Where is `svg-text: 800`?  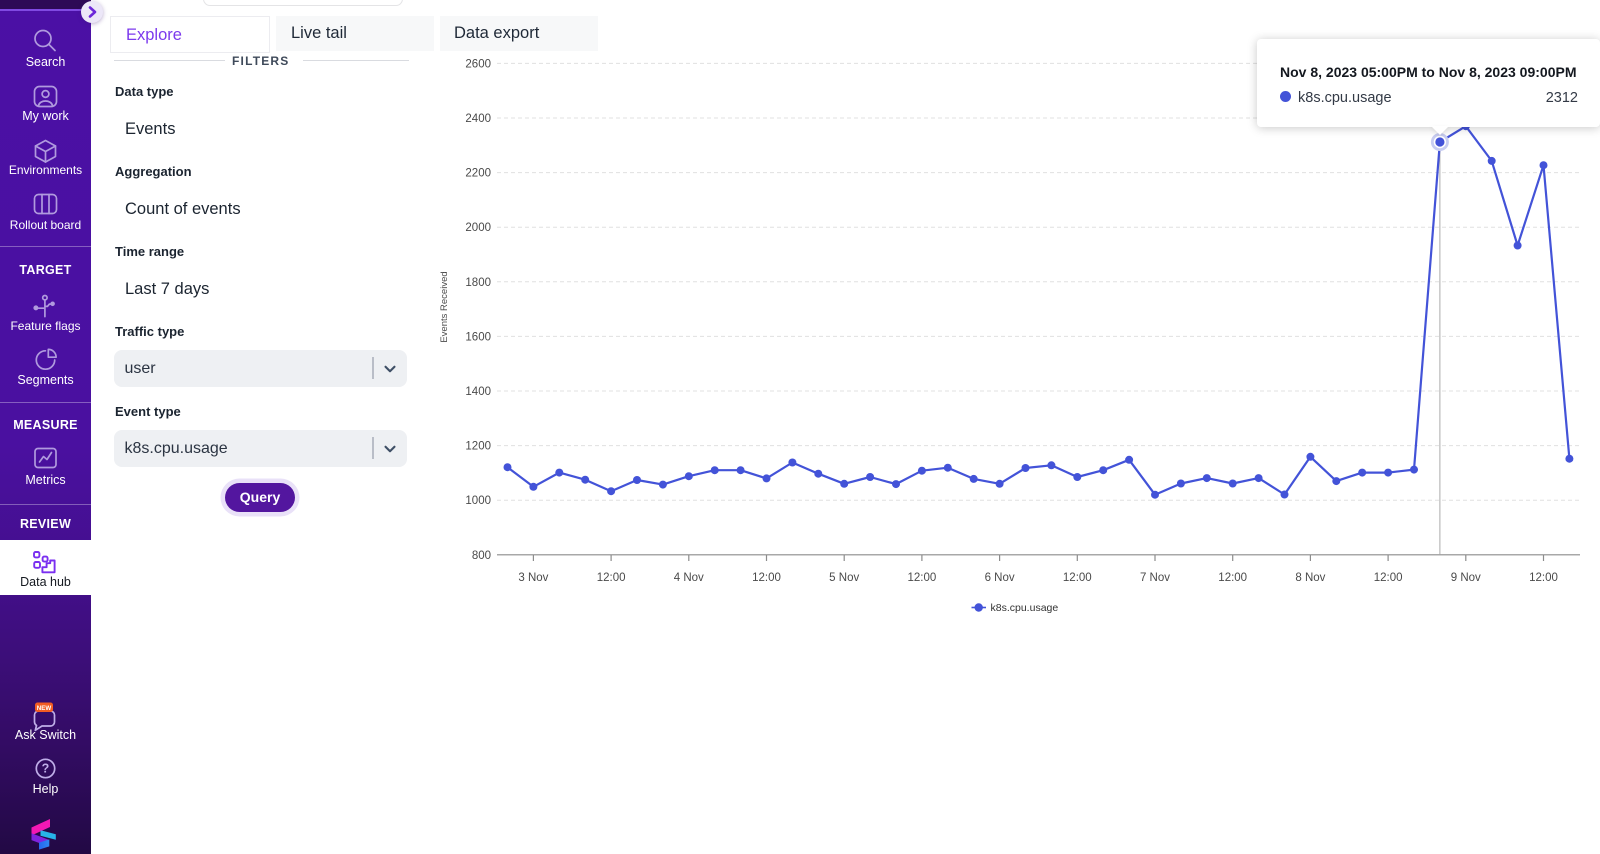
svg-text: 800 is located at coordinates (481, 556).